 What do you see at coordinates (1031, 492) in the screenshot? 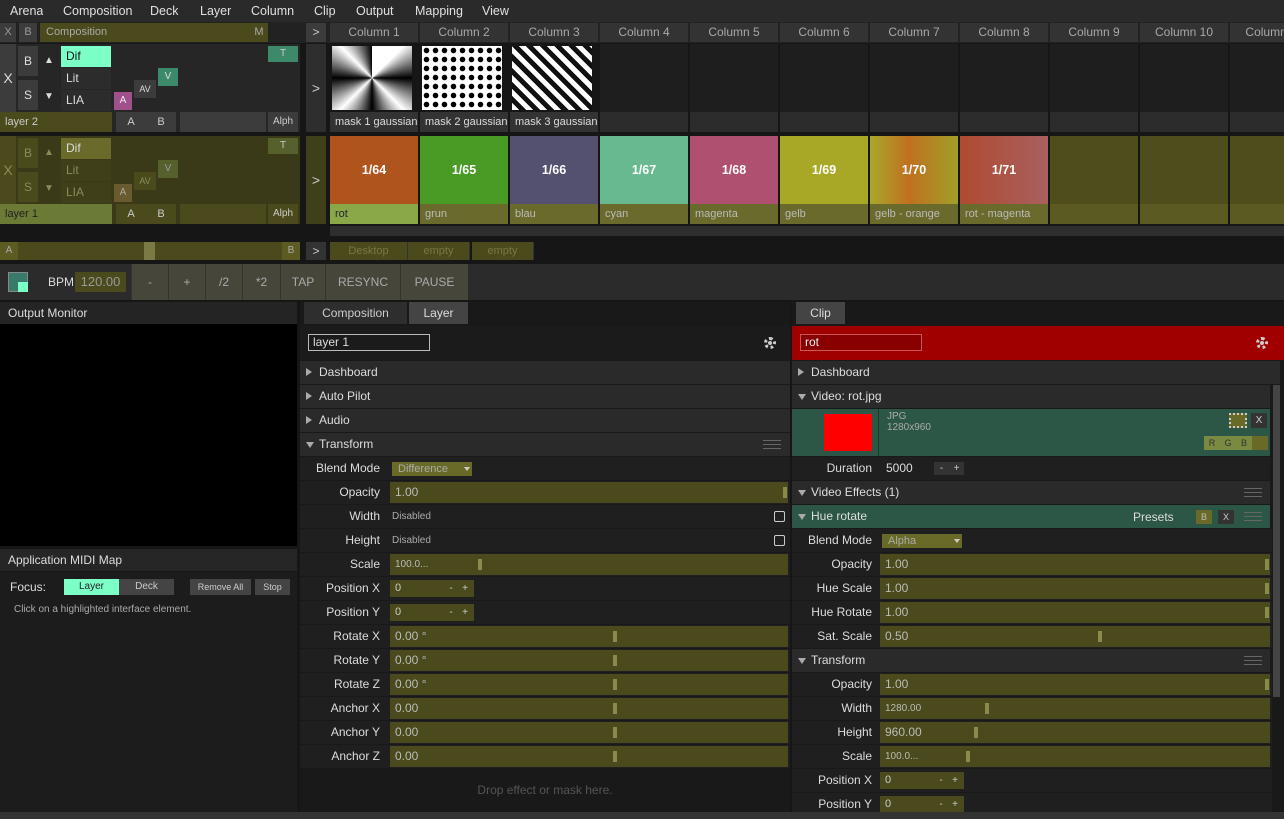
I see `section-header: Video Effects (1)` at bounding box center [1031, 492].